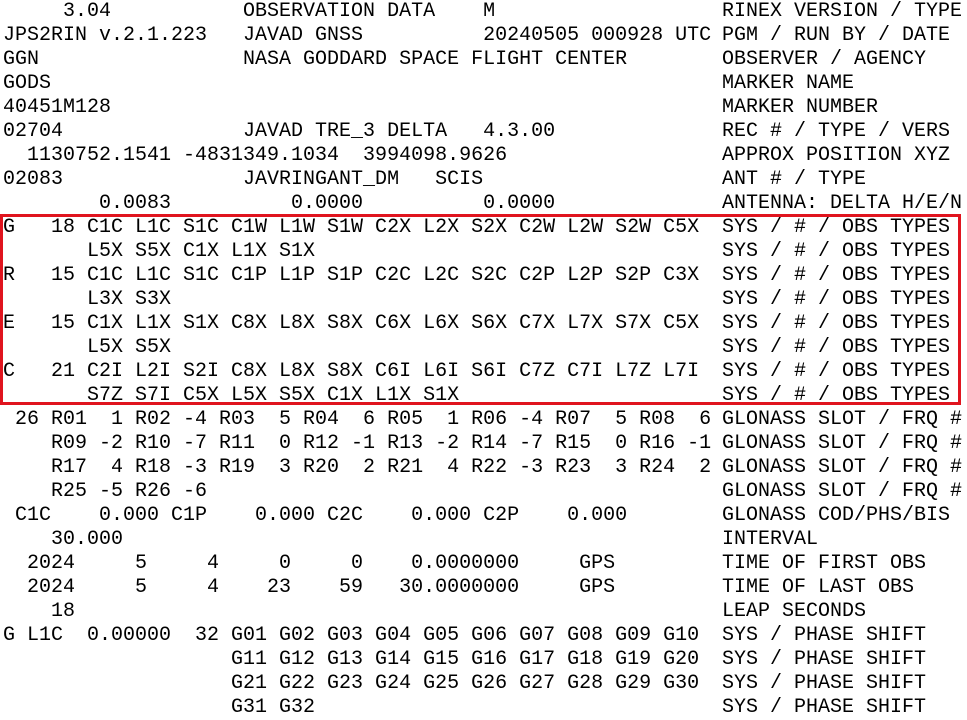  Describe the element at coordinates (105, 491) in the screenshot. I see `header-line-data: R25 -5 R26 -6` at that location.